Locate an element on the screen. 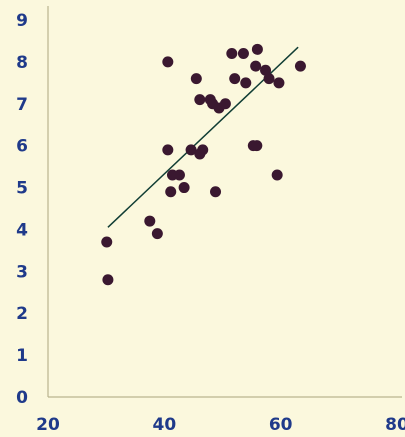  y-tick-label: 6 is located at coordinates (22, 147).